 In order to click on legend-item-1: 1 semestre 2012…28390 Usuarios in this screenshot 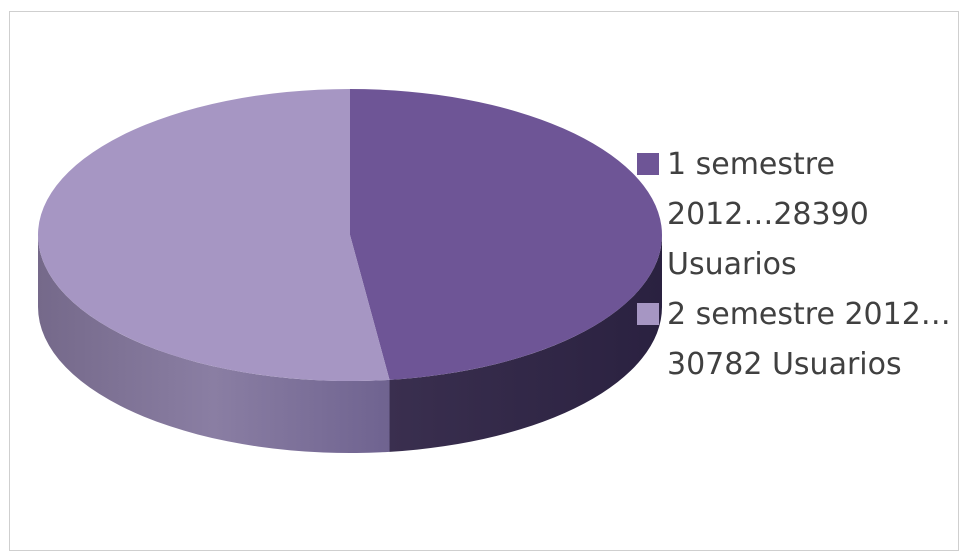, I will do `click(795, 215)`.